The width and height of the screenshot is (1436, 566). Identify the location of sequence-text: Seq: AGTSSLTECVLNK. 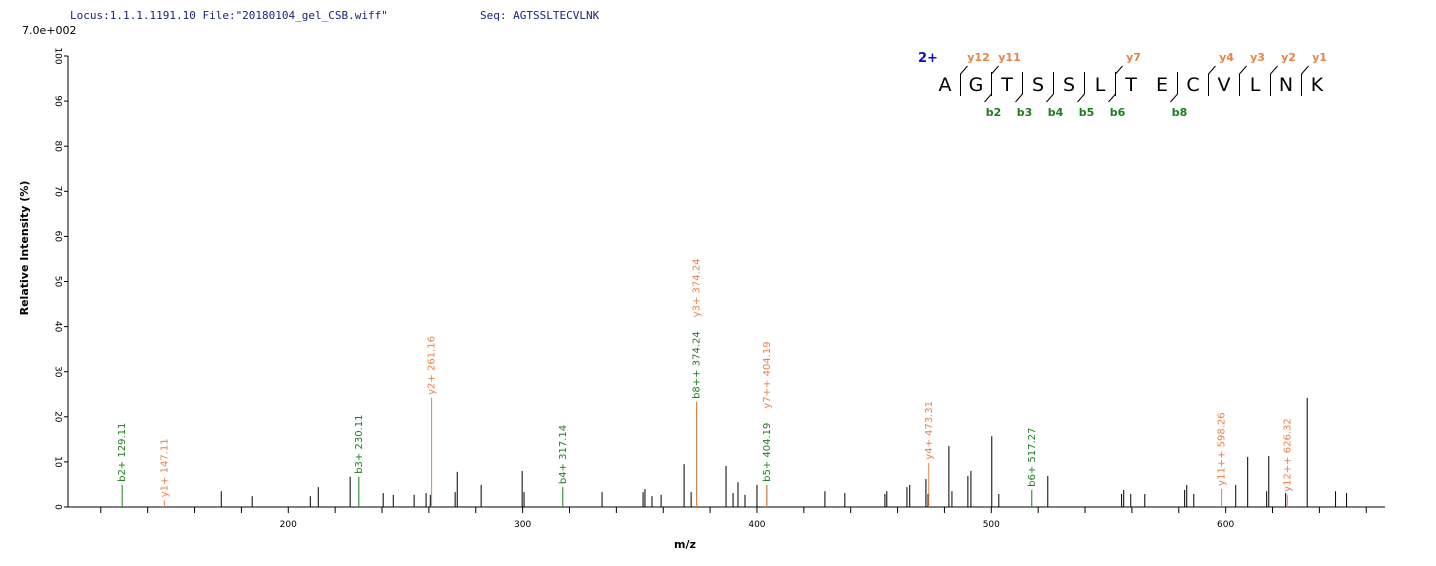
(540, 15).